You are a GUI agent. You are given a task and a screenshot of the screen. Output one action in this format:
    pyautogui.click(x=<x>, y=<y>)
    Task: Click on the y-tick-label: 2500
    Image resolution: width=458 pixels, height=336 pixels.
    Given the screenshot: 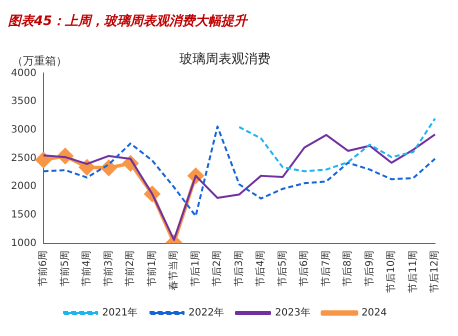 What is the action you would take?
    pyautogui.click(x=23, y=158)
    